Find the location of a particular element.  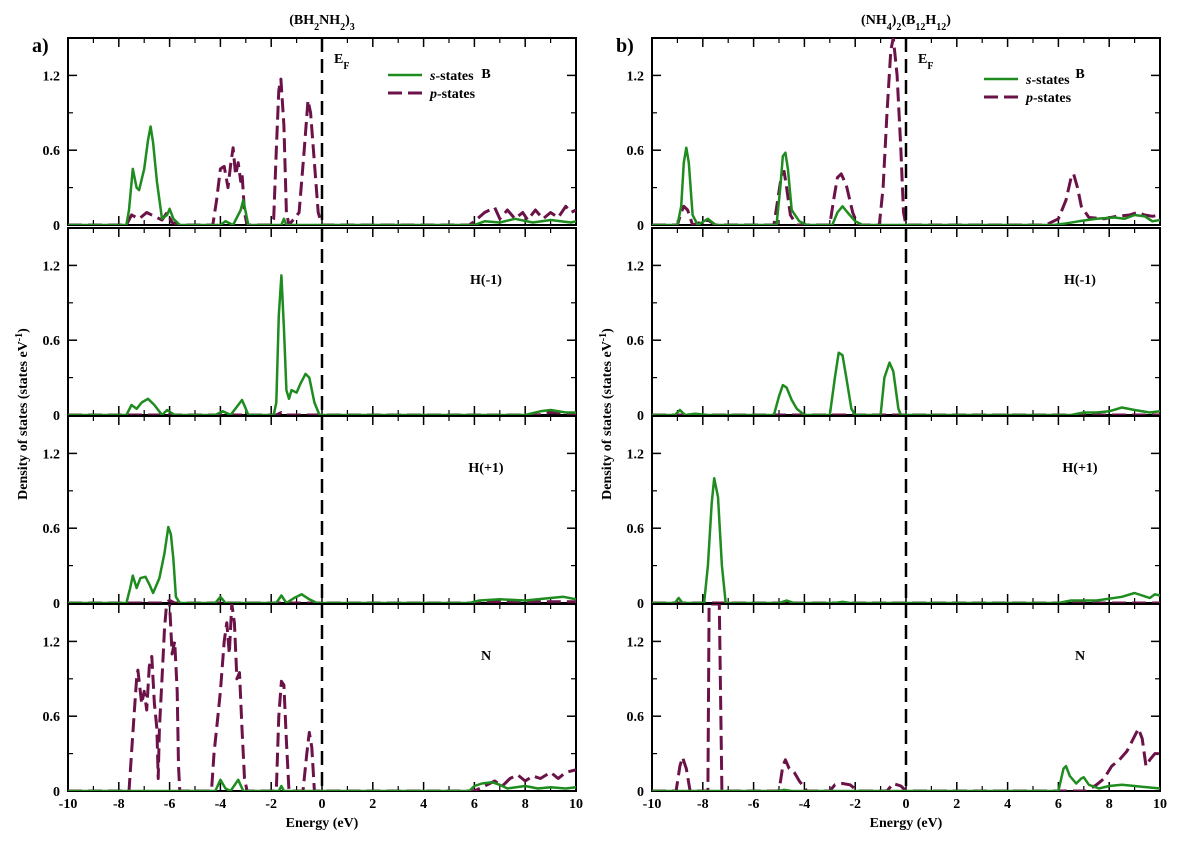

y-axis-label-b: Density of states (states eV-1) is located at coordinates (607, 414).